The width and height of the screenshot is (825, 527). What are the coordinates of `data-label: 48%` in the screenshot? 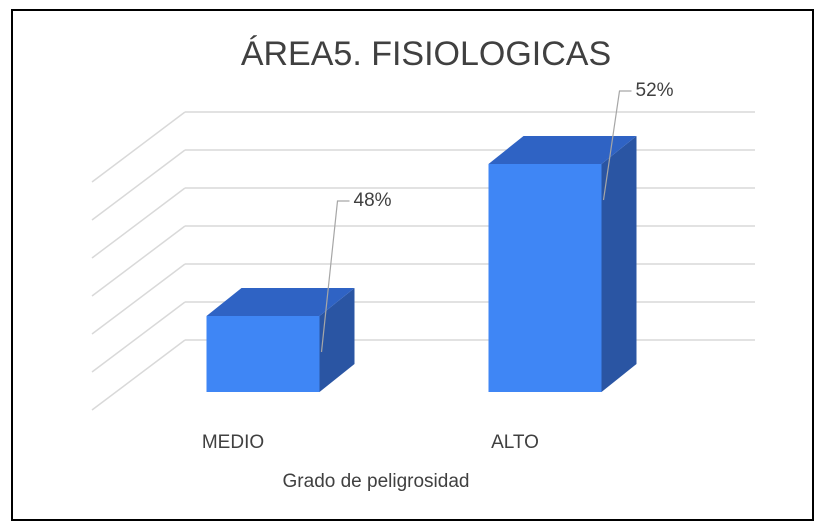 It's located at (373, 200).